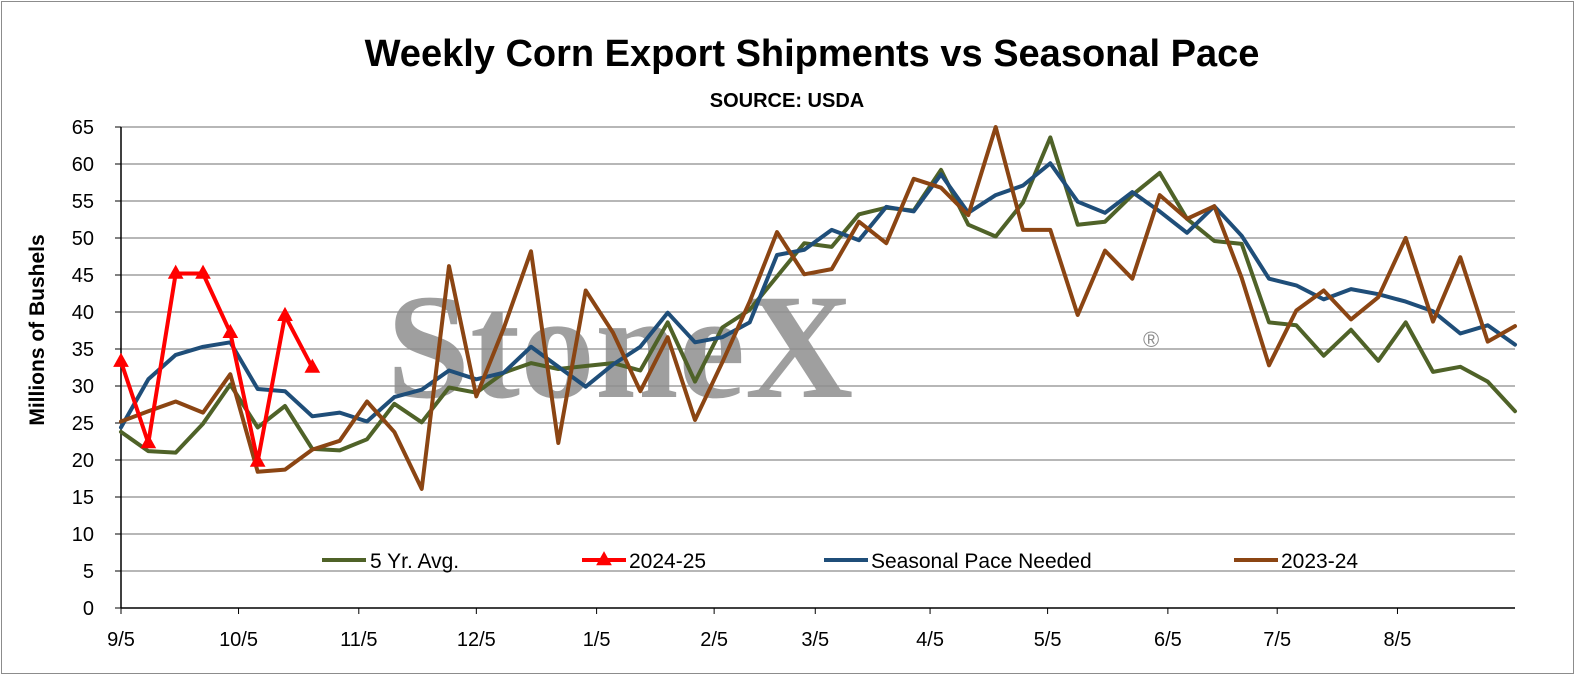  I want to click on y-axis-label: Millions of Bushels, so click(37, 329).